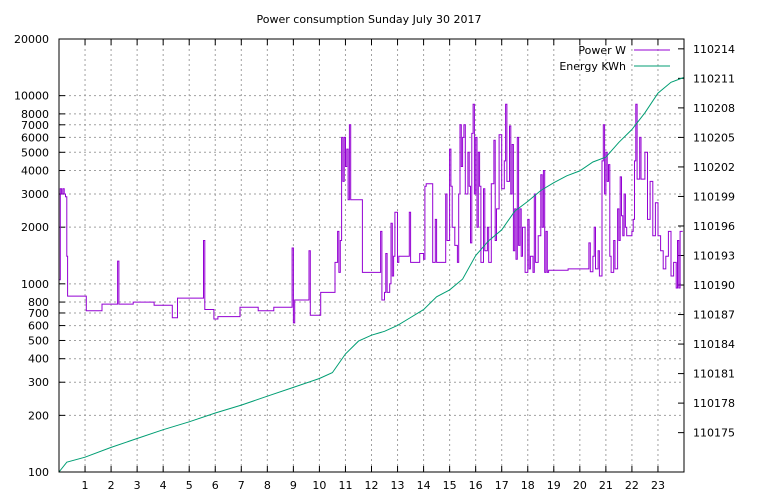 The height and width of the screenshot is (500, 768). What do you see at coordinates (714, 285) in the screenshot?
I see `y2-tick-label: 110190` at bounding box center [714, 285].